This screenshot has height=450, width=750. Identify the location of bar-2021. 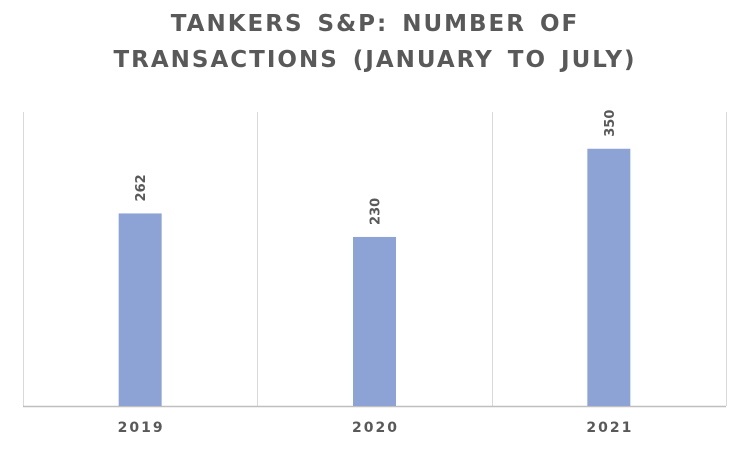
(609, 277).